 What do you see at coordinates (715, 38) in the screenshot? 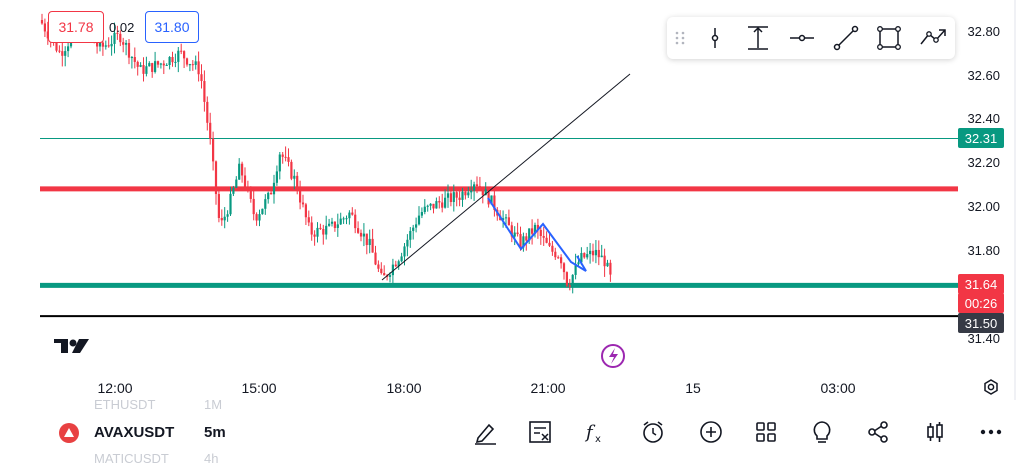
I see `vertical-line-icon` at bounding box center [715, 38].